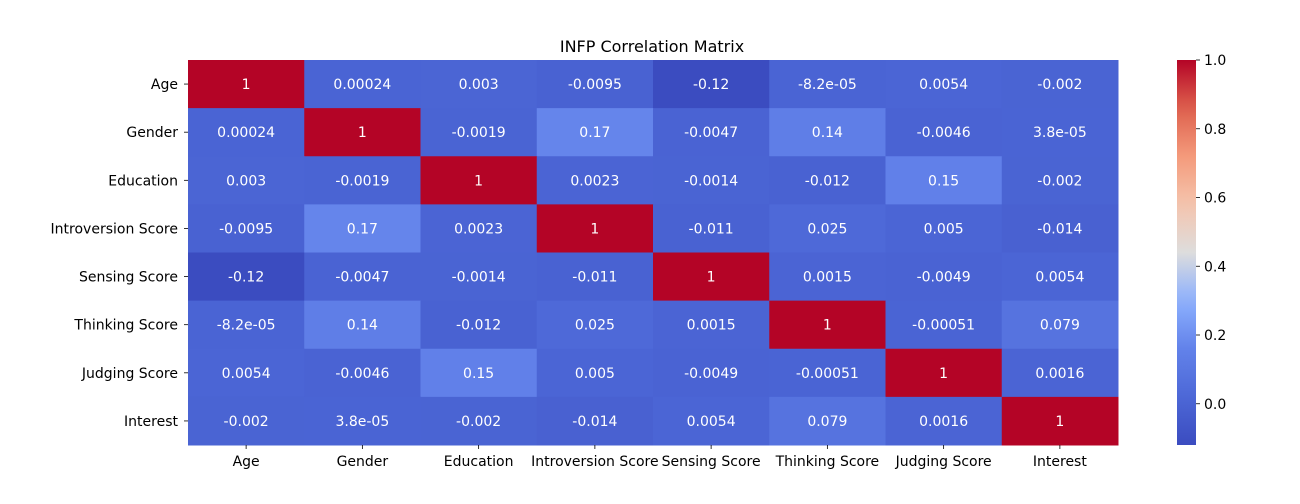 This screenshot has height=504, width=1300. What do you see at coordinates (943, 326) in the screenshot?
I see `cell-annotation: -0.00051` at bounding box center [943, 326].